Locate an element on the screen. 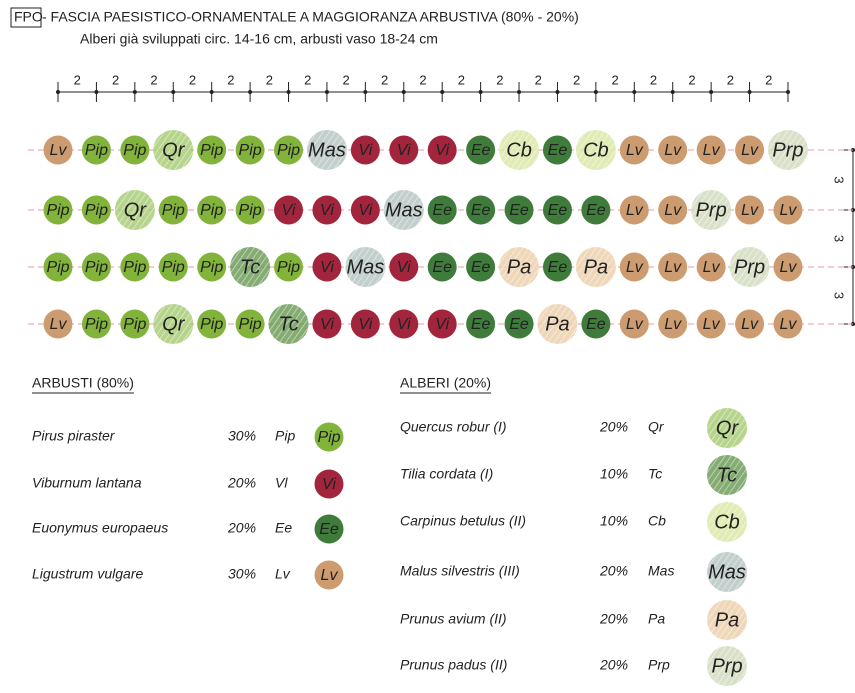 This screenshot has height=693, width=855. species-percent: 30% is located at coordinates (242, 436).